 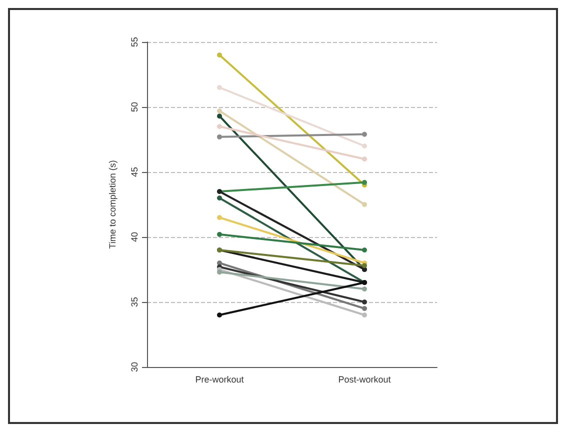 I want to click on y-tick-label: 45, so click(x=135, y=172).